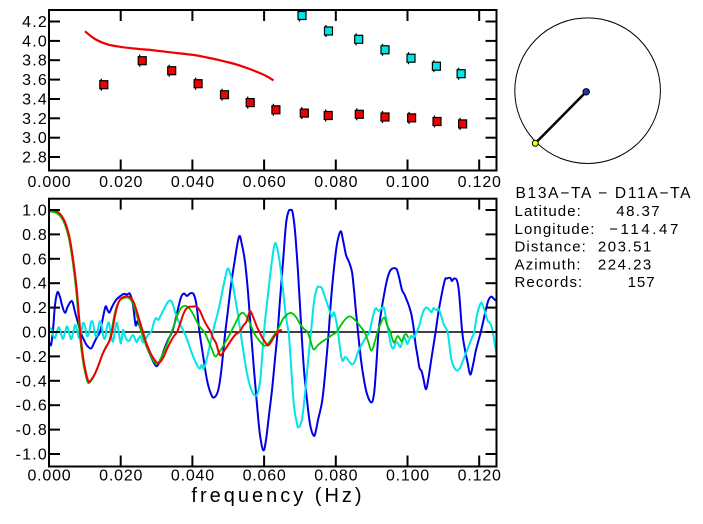 The height and width of the screenshot is (524, 703). What do you see at coordinates (35, 308) in the screenshot?
I see `svg-text: 0.2` at bounding box center [35, 308].